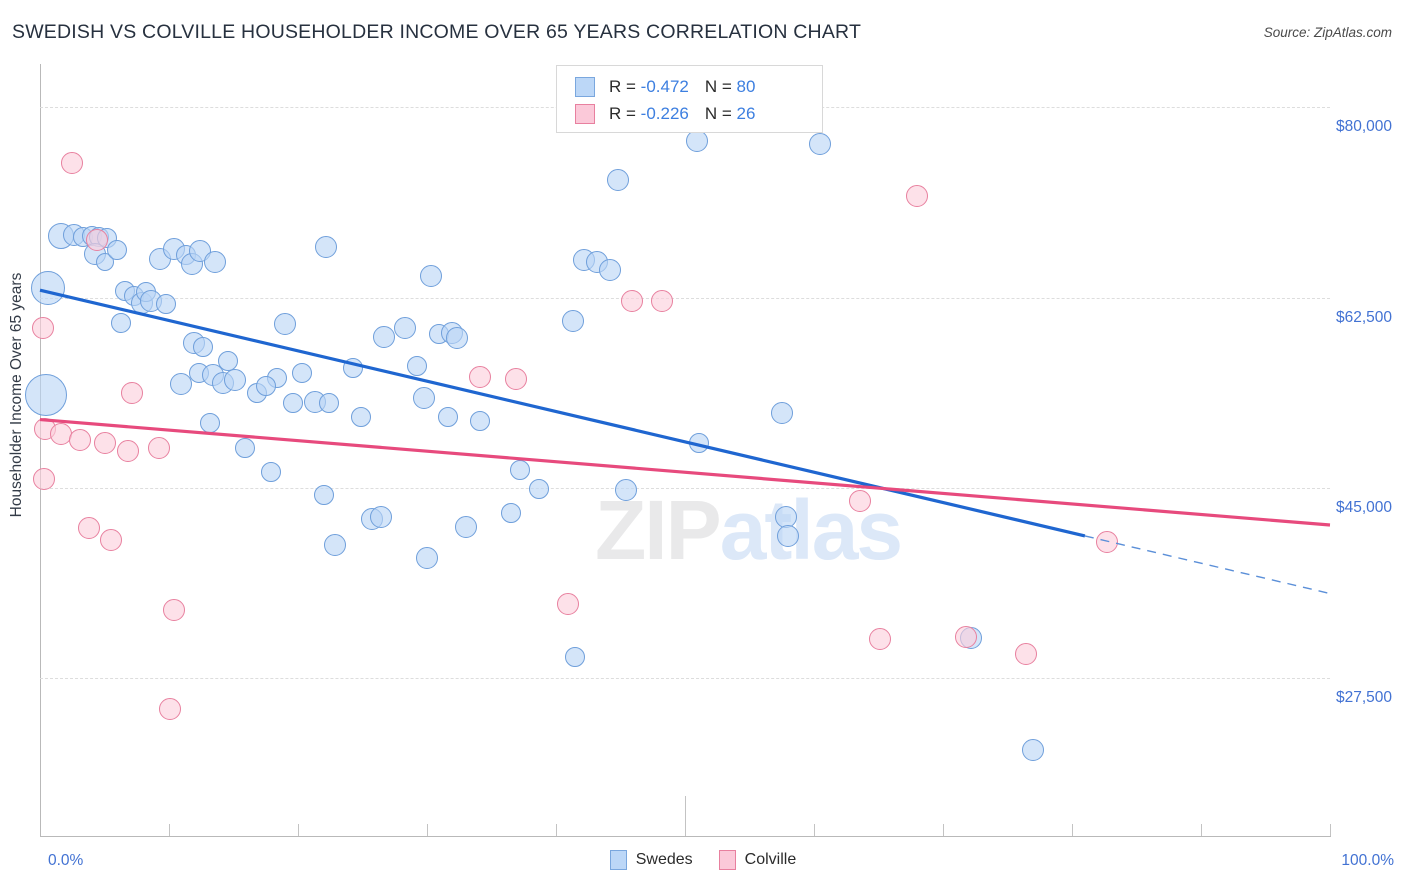 The image size is (1406, 892). What do you see at coordinates (585, 87) in the screenshot?
I see `swatch-swedes-icon` at bounding box center [585, 87].